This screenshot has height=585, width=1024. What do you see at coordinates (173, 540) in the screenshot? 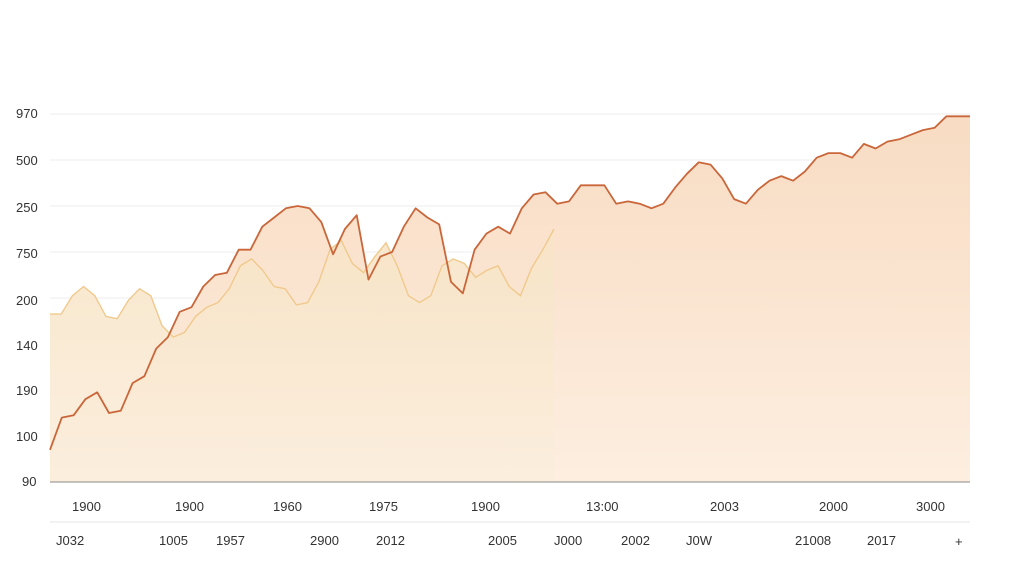
I see `x-tick-label-secondary: 1005` at bounding box center [173, 540].